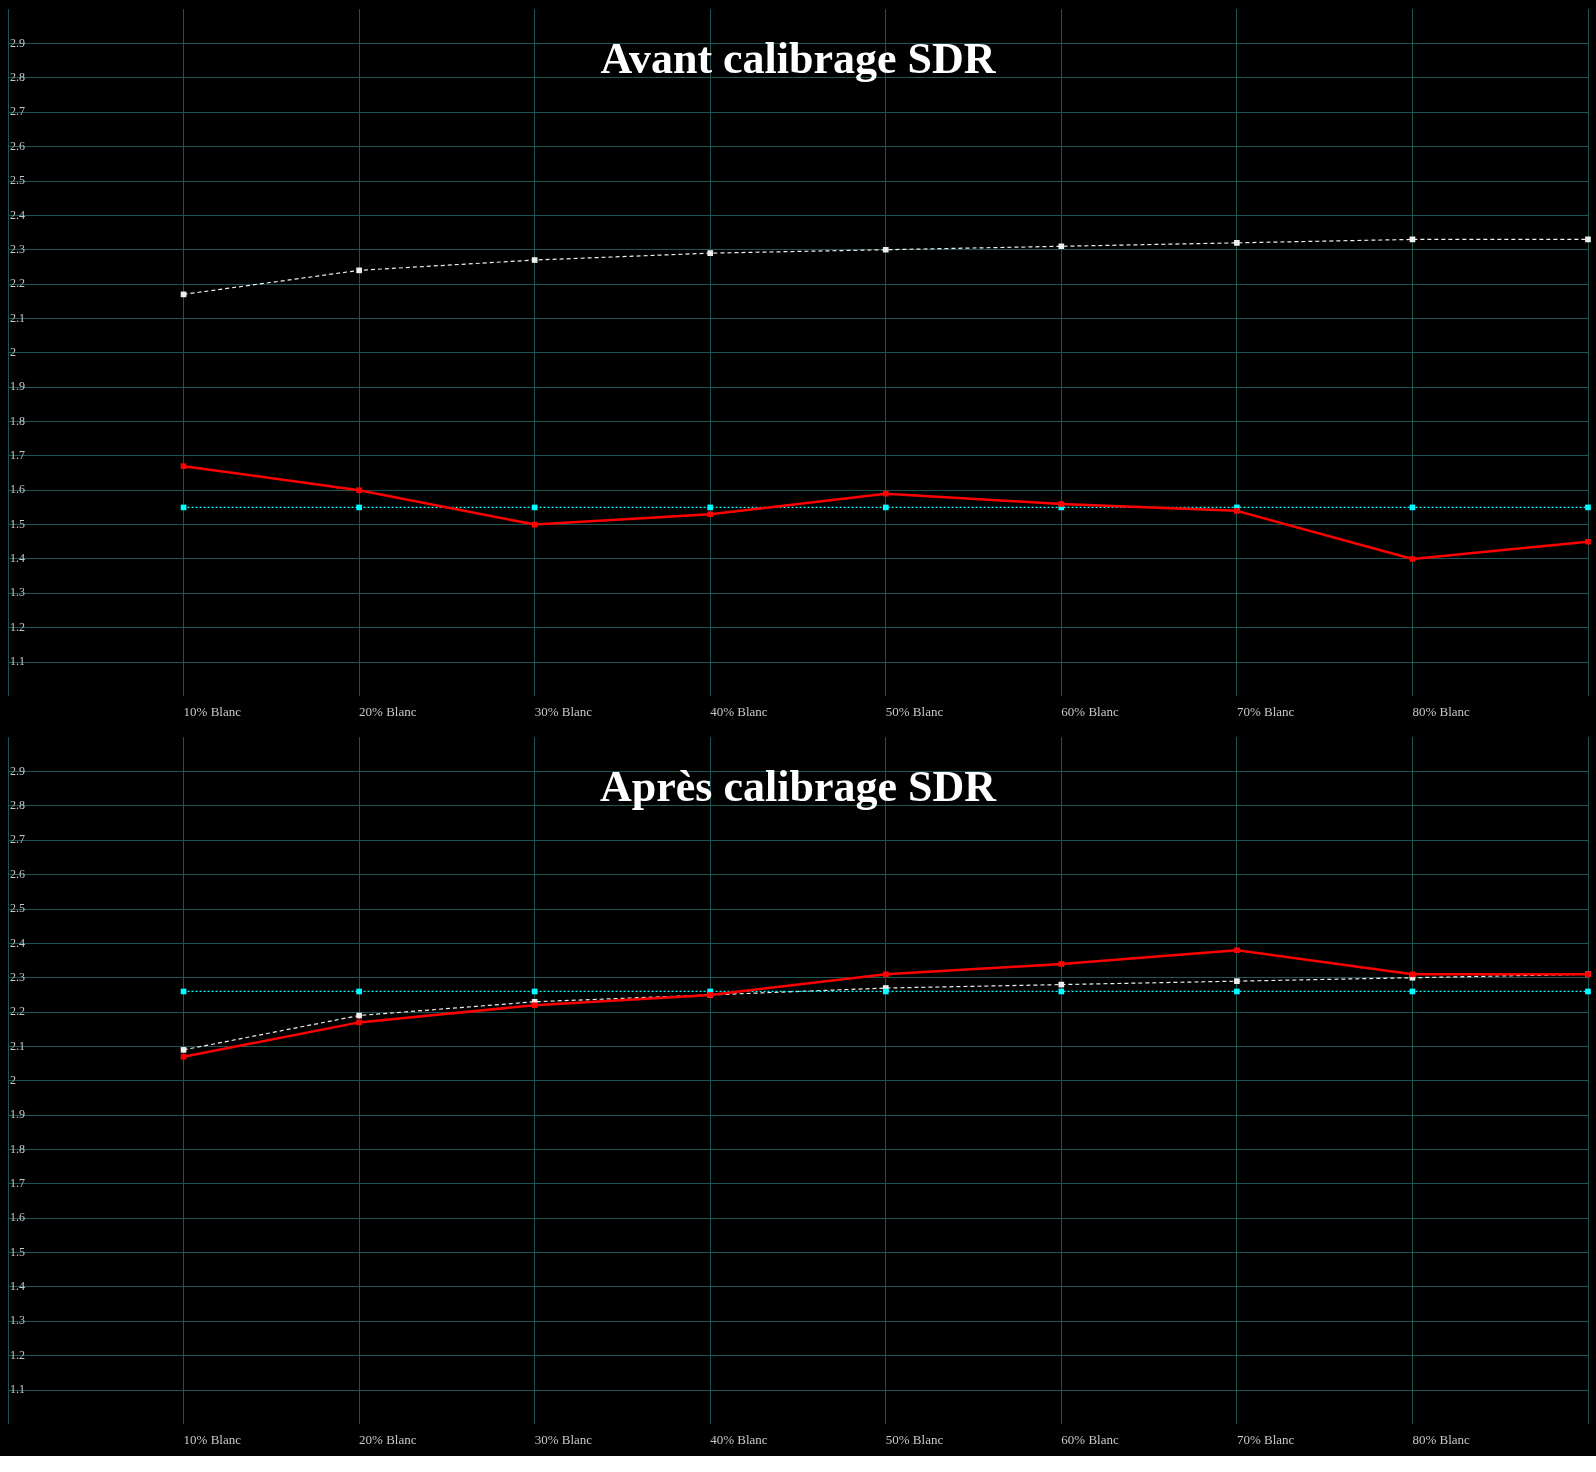 This screenshot has width=1596, height=1472. I want to click on text: Après calibrage SDR, so click(799, 786).